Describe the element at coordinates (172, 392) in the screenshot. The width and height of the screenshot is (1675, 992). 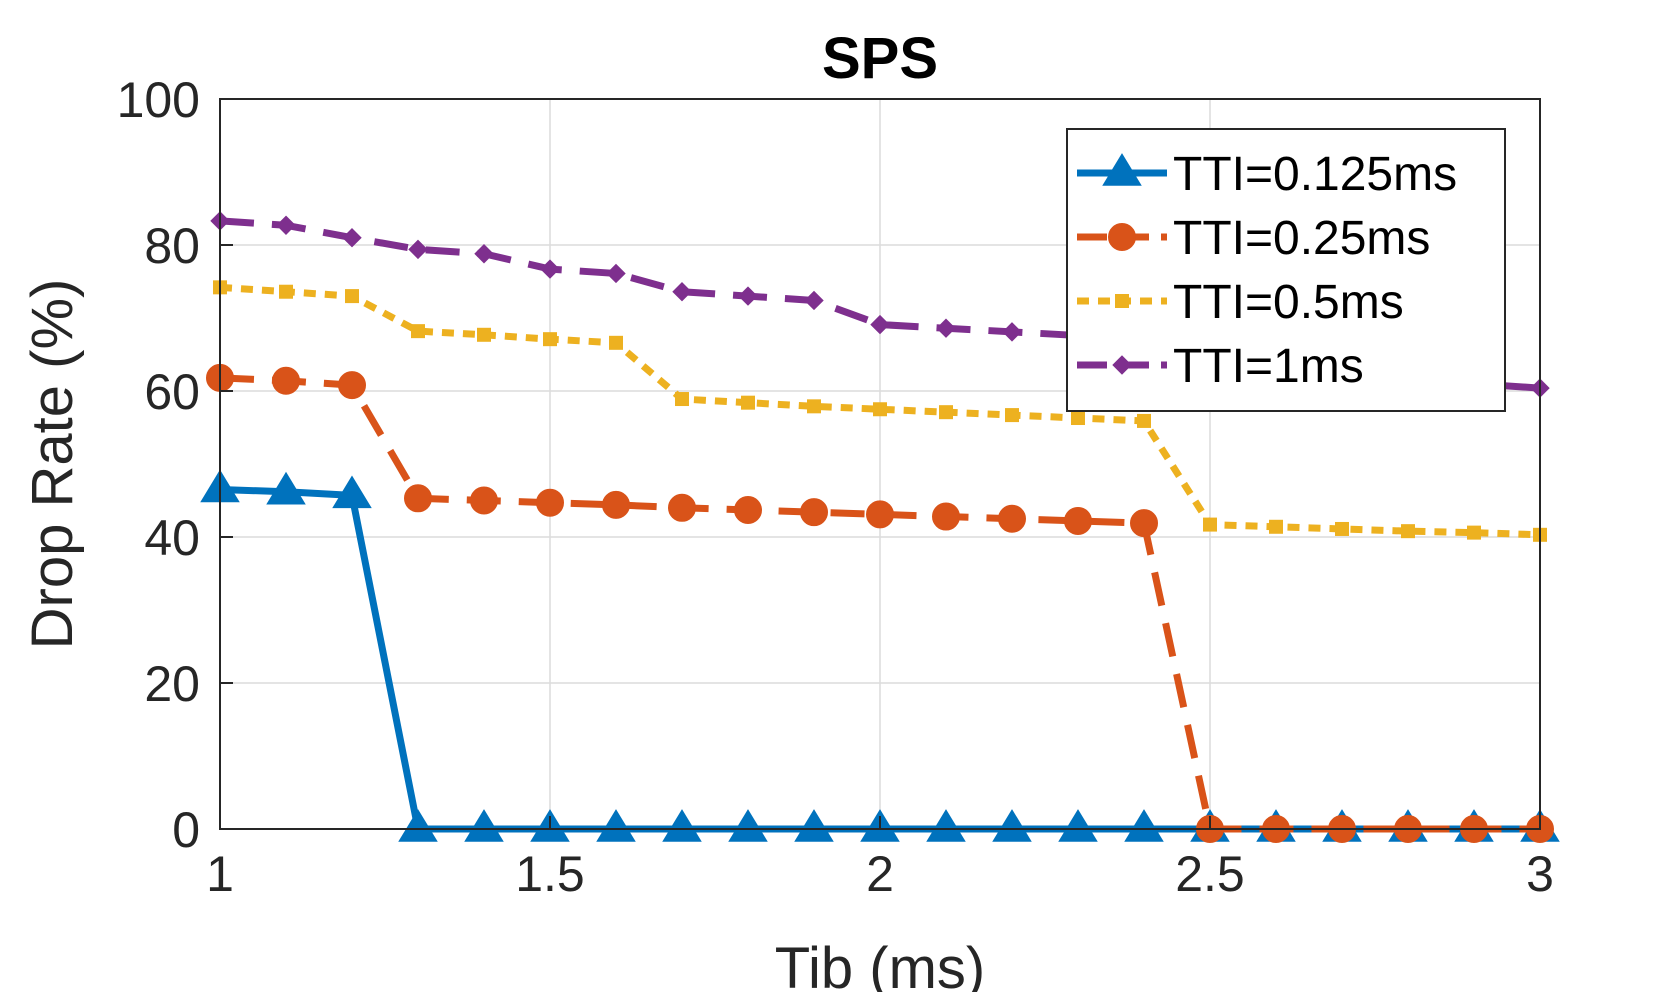
I see `y-tick-label: 60` at that location.